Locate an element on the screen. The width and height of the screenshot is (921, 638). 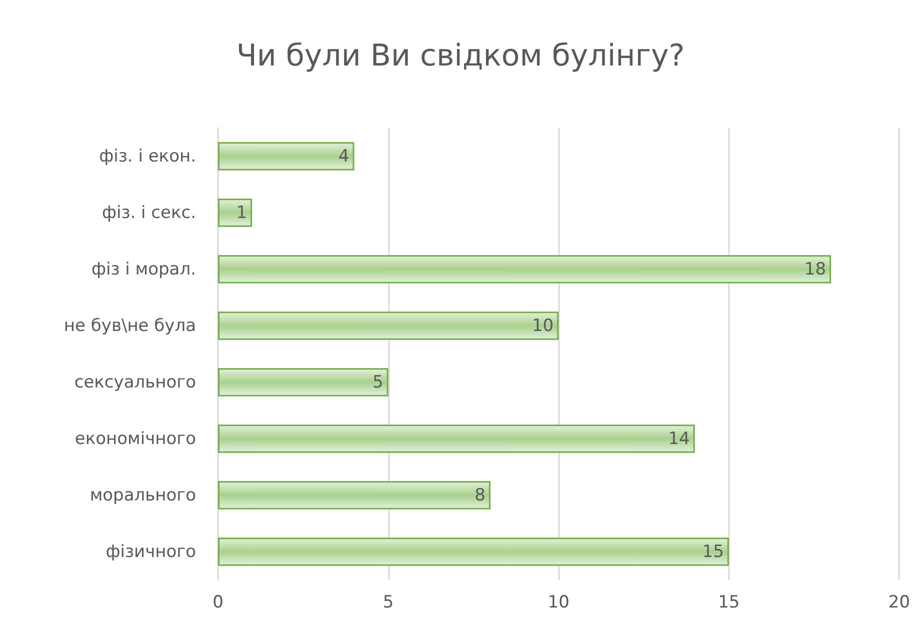
data-label: 1 is located at coordinates (242, 212).